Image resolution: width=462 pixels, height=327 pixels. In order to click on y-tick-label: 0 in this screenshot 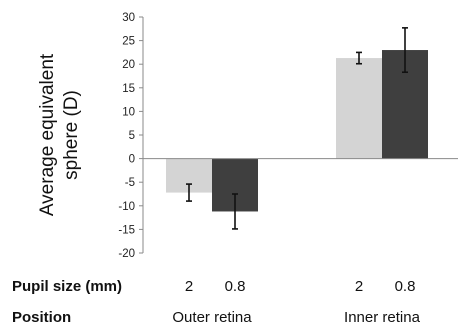, I will do `click(132, 160)`.